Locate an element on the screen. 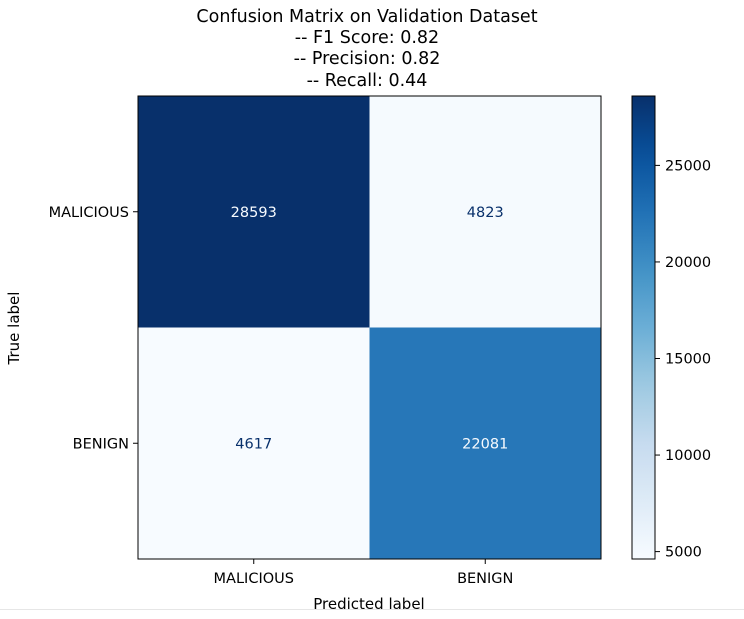  cell-value-label: 4617 is located at coordinates (253, 444).